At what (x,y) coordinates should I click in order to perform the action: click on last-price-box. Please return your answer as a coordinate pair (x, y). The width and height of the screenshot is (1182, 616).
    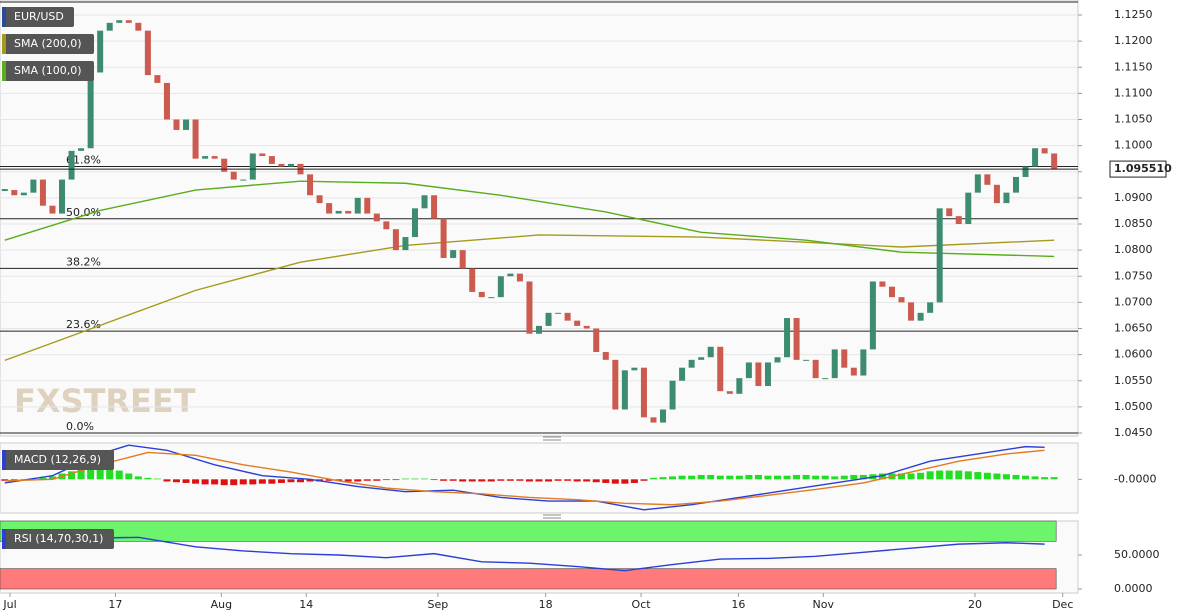
    Looking at the image, I should click on (1138, 169).